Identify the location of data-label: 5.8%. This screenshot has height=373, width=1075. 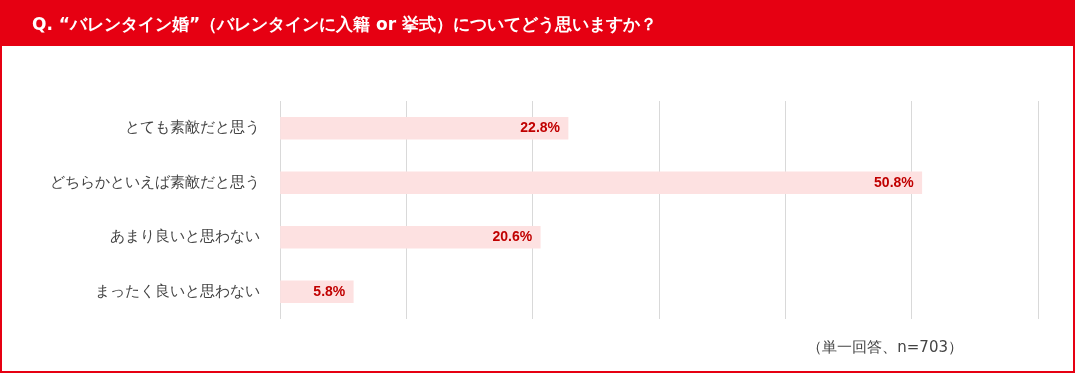
(329, 290).